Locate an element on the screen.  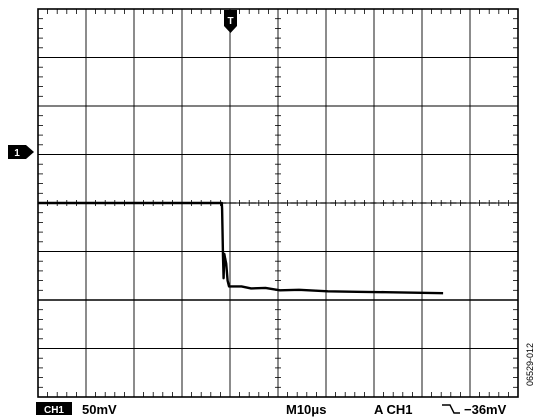
ch1-label: CH1 is located at coordinates (54, 410).